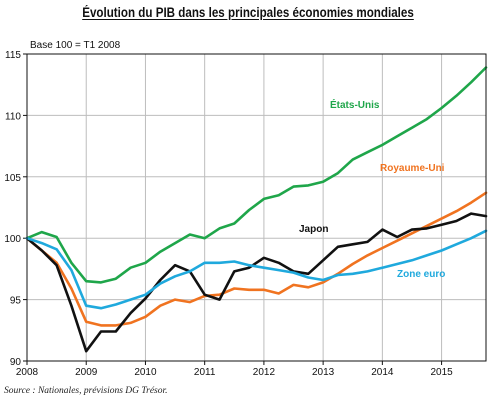 This screenshot has width=496, height=406. I want to click on x-axis-ticks: 2008 2009 2010 2011 2012 2013 2014 2015, so click(234, 369).